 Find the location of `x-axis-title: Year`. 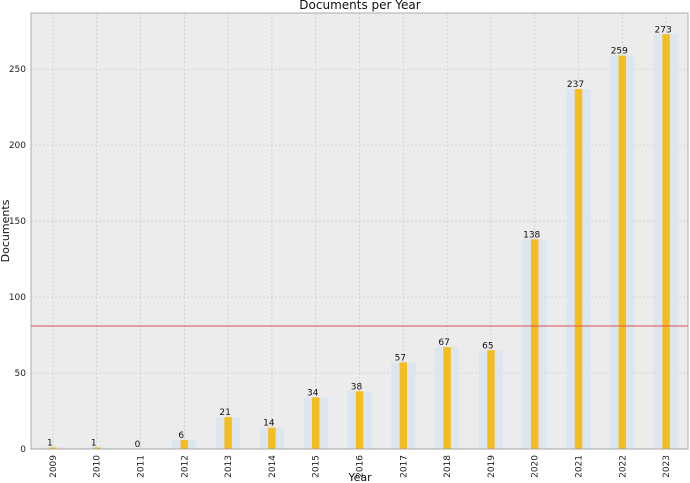

x-axis-title: Year is located at coordinates (359, 477).